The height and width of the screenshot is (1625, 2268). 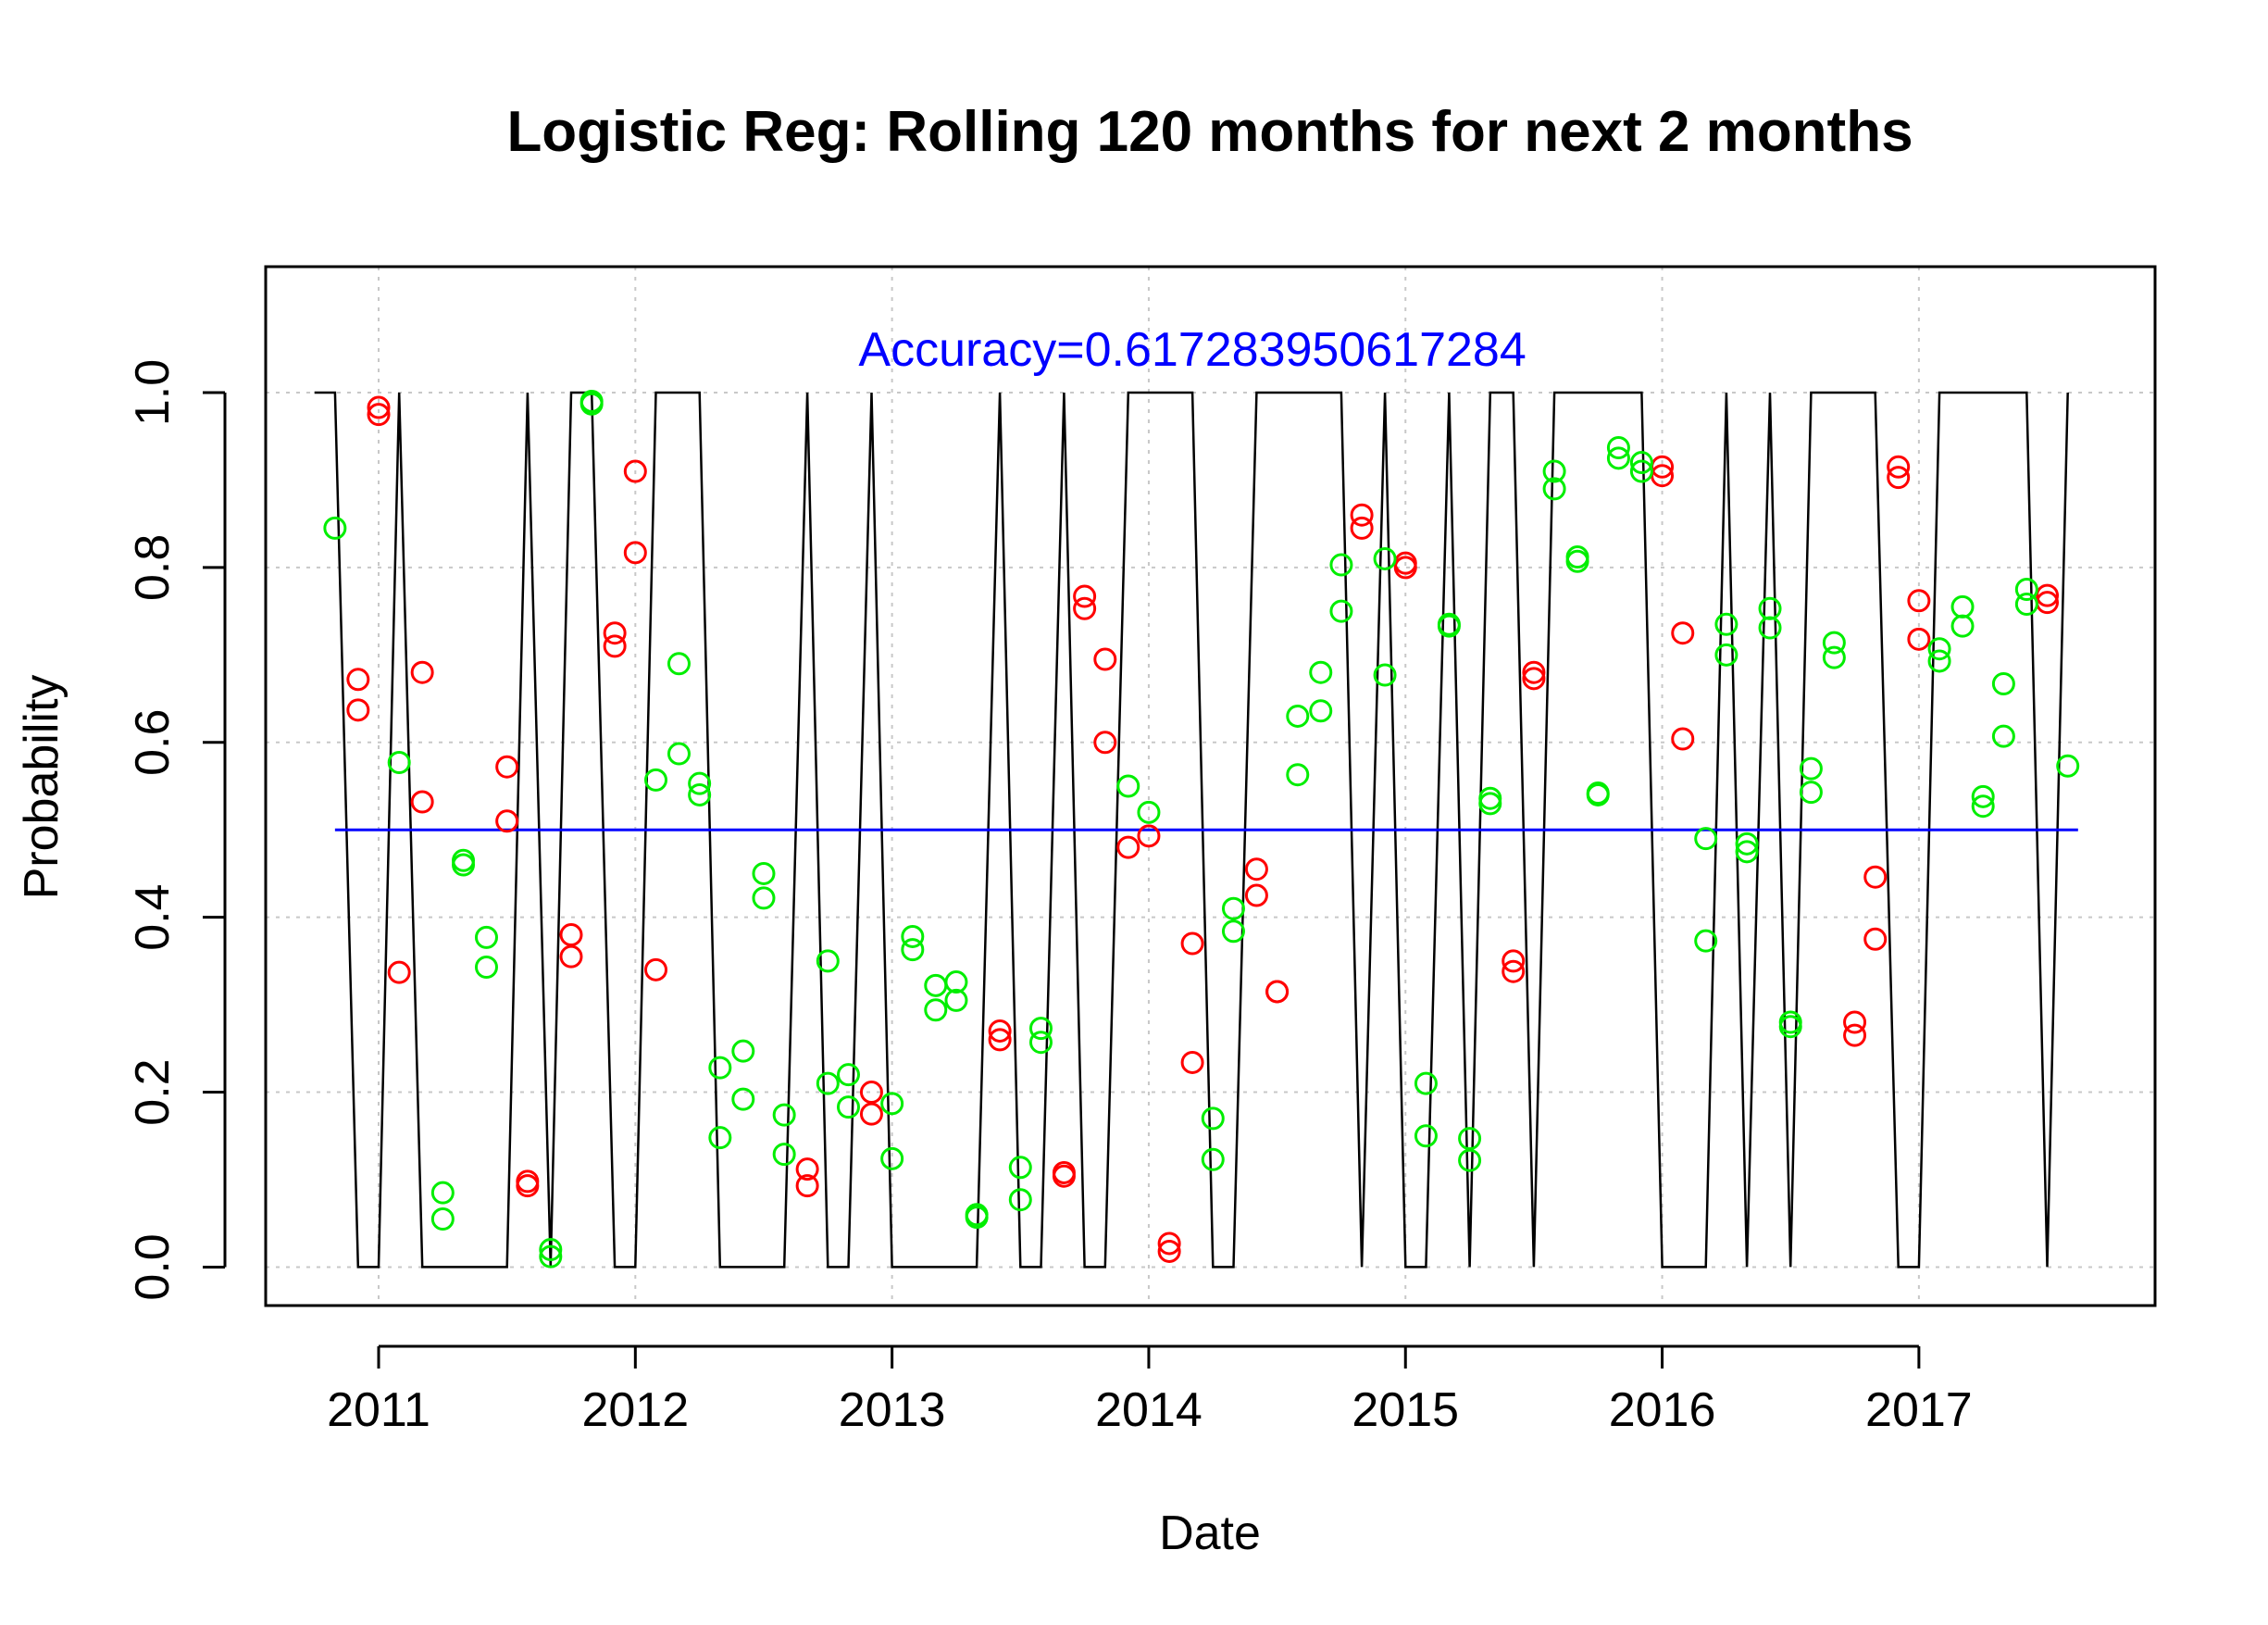 I want to click on x-tick-label: 2011, so click(x=378, y=1410).